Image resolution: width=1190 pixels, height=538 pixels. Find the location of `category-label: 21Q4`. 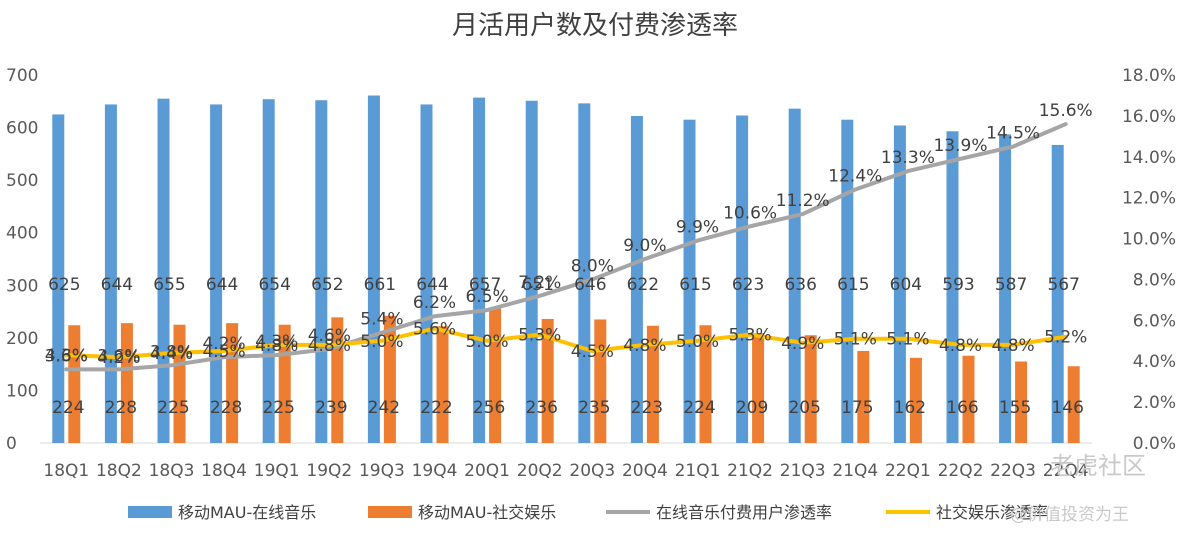

category-label: 21Q4 is located at coordinates (855, 471).